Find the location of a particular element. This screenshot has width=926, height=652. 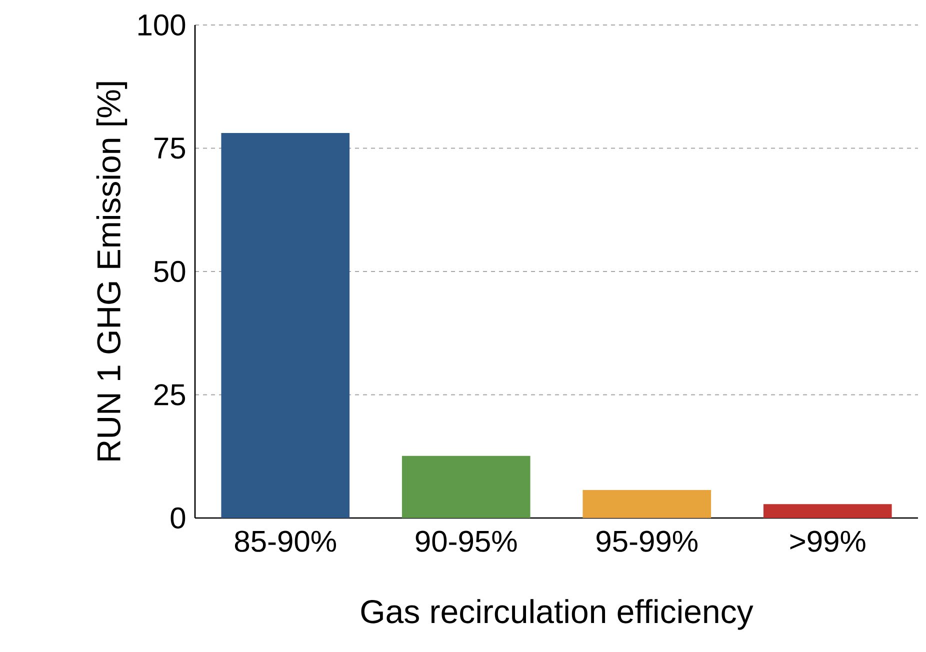

x-tick-label: 90-95% is located at coordinates (466, 541).